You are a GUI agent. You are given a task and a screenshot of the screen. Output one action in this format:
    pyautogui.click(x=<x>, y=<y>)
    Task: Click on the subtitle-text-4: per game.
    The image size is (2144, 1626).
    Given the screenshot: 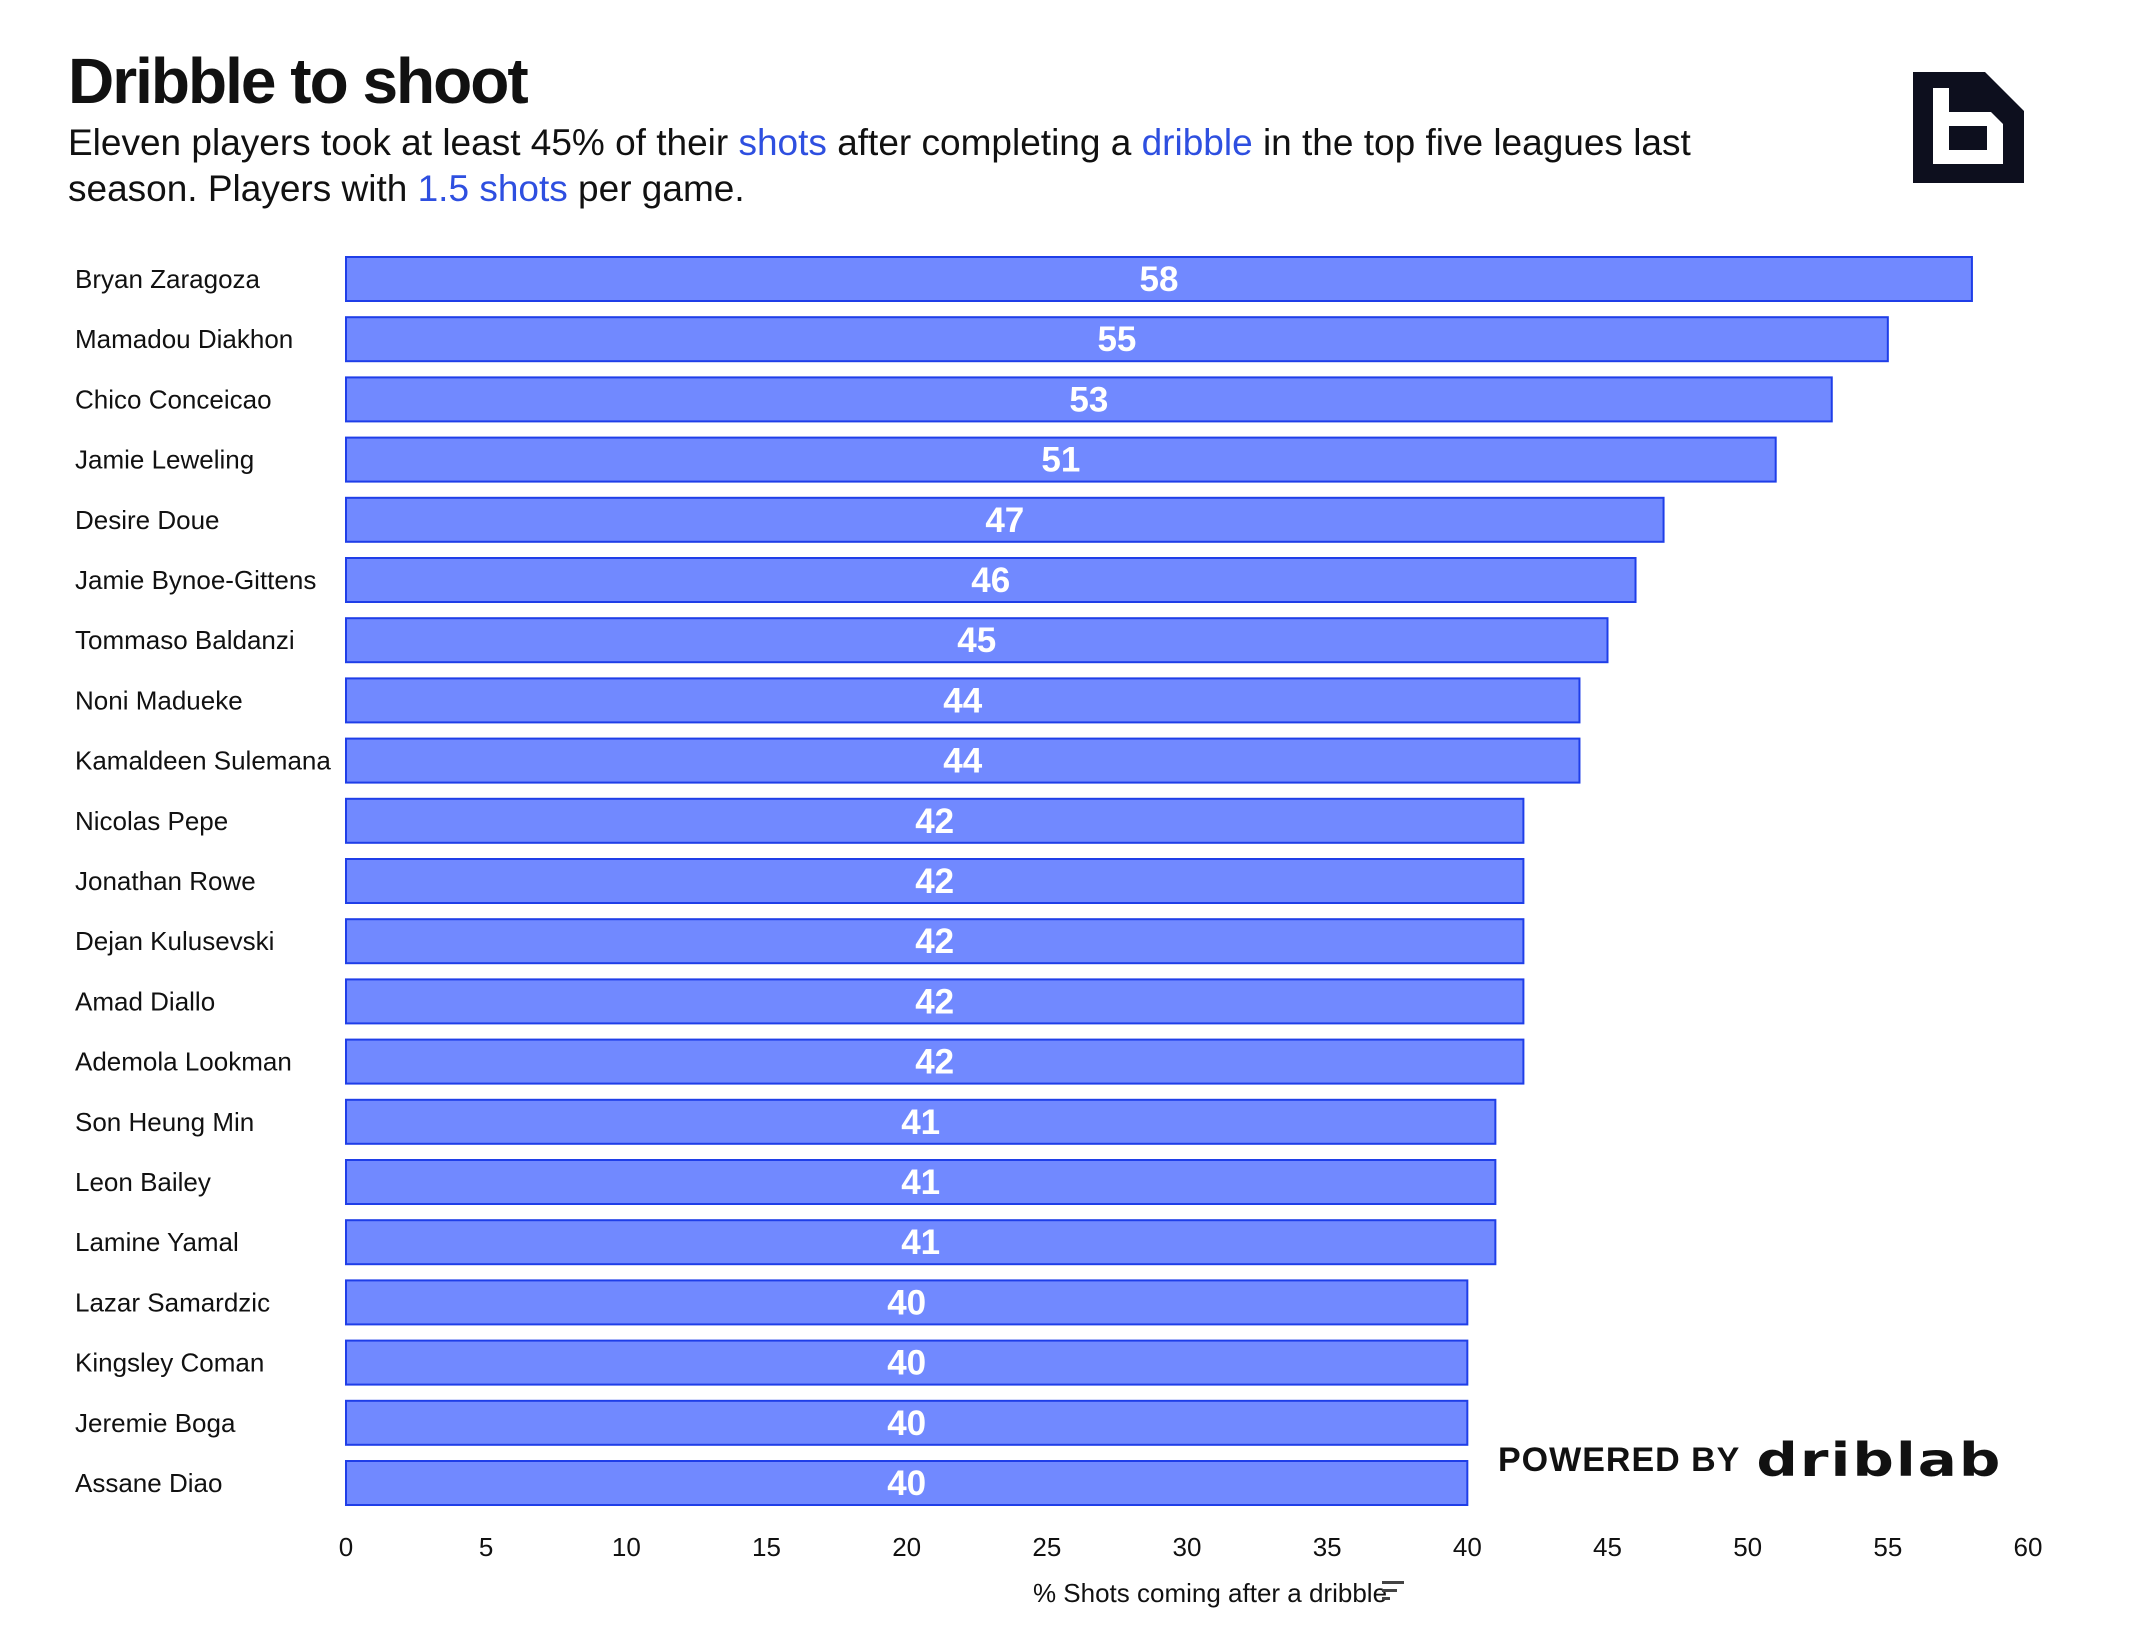 What is the action you would take?
    pyautogui.click(x=656, y=188)
    